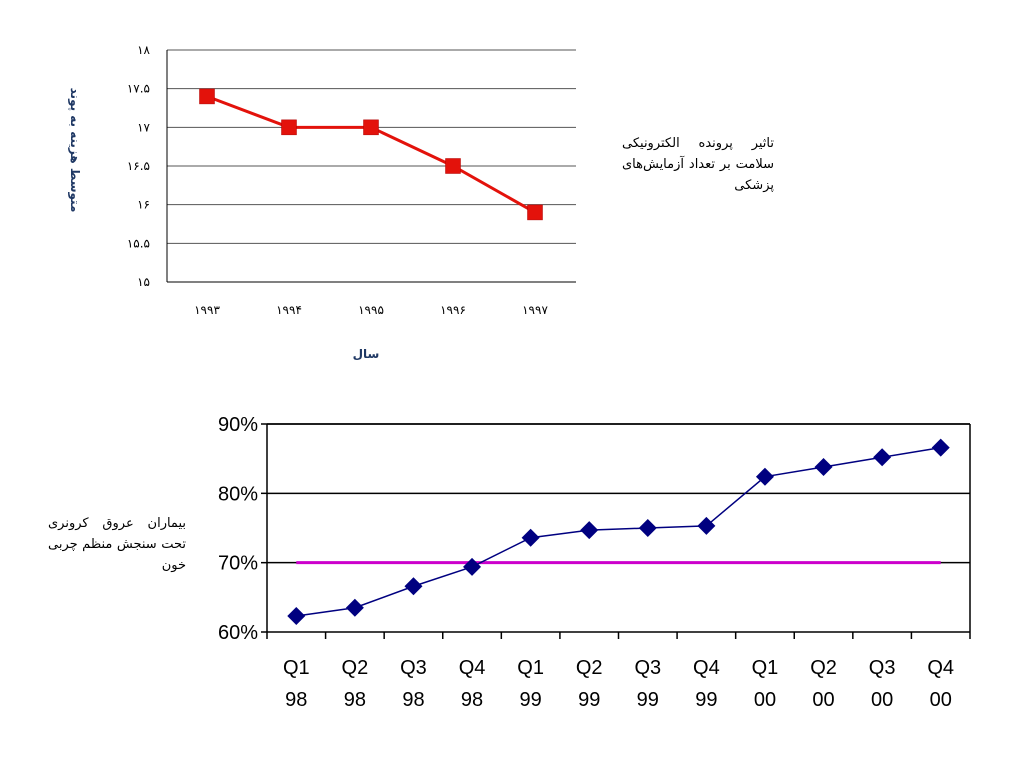 Image resolution: width=1024 pixels, height=768 pixels. Describe the element at coordinates (238, 425) in the screenshot. I see `chart-2-y-tick-label: 90%` at that location.